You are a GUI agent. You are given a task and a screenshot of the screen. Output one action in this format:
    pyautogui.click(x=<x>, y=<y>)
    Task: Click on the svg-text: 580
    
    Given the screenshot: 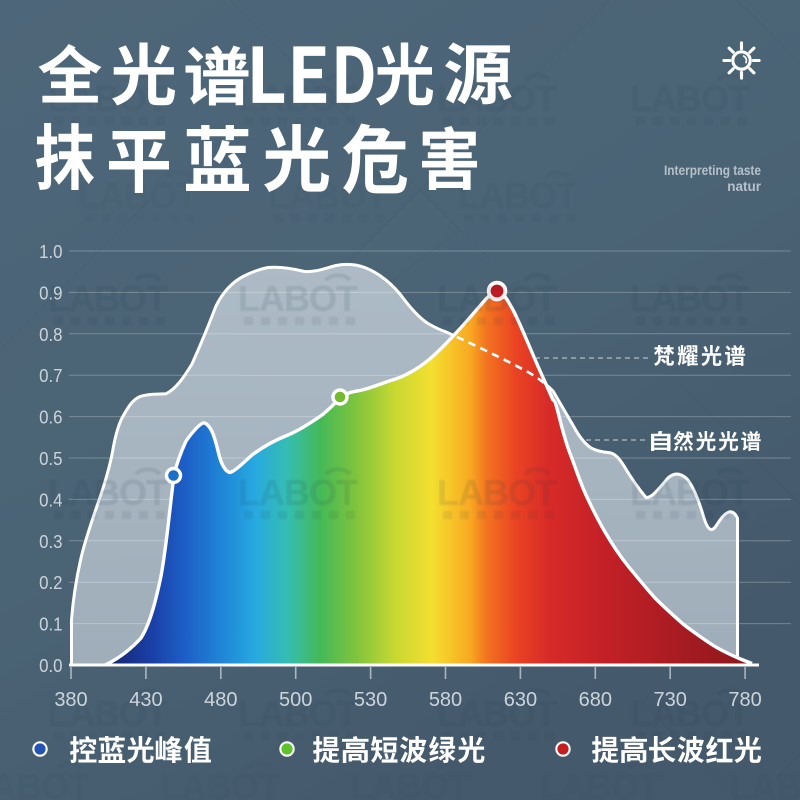 What is the action you would take?
    pyautogui.click(x=445, y=700)
    